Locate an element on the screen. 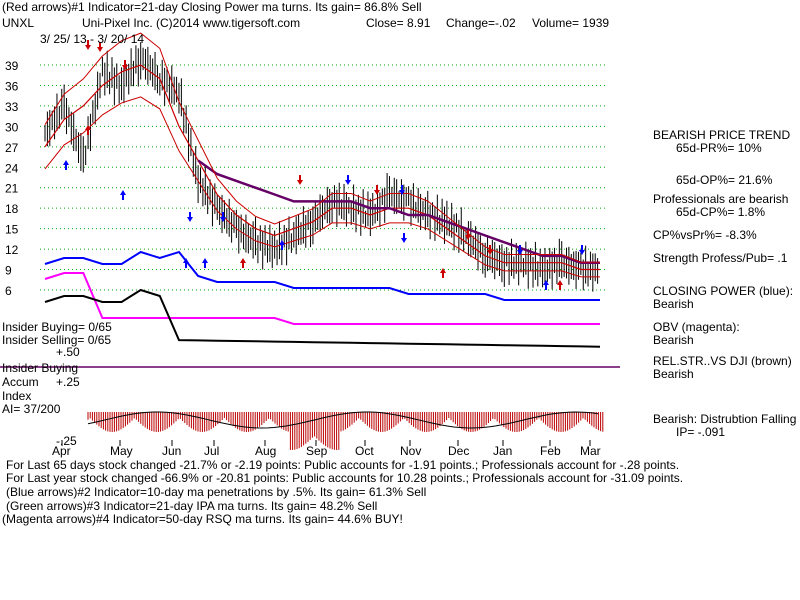 The image size is (800, 600). x-tick-label: Jul is located at coordinates (211, 451).